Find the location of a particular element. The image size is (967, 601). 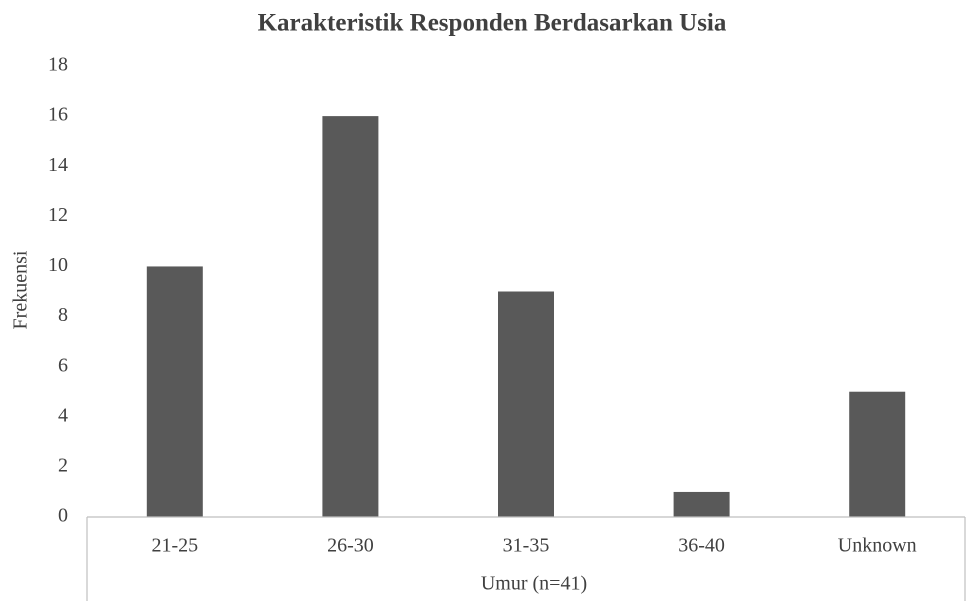

y-tick-label: 8 is located at coordinates (63, 315).